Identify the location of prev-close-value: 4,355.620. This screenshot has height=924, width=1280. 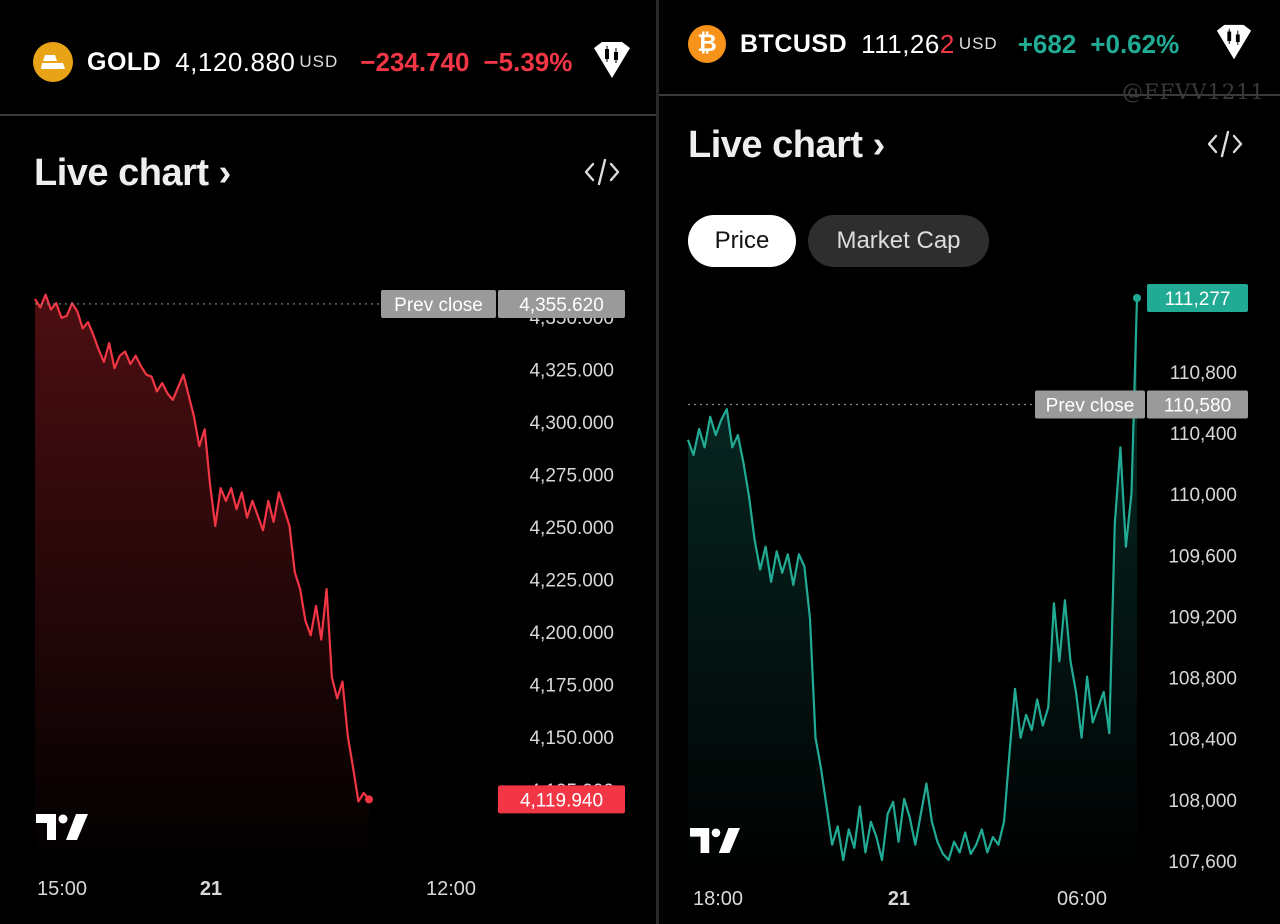
(561, 305).